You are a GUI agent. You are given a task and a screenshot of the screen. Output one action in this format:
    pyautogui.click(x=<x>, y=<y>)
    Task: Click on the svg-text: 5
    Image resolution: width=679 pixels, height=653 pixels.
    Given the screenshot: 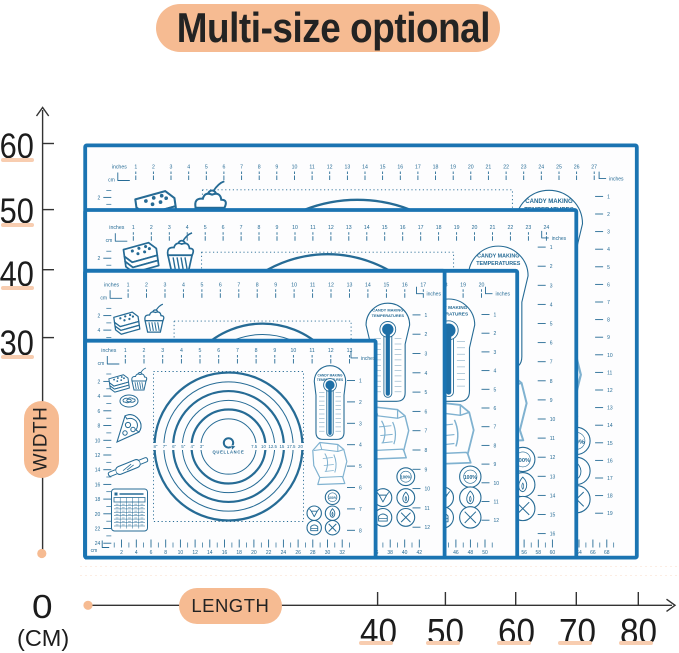 What is the action you would take?
    pyautogui.click(x=206, y=168)
    